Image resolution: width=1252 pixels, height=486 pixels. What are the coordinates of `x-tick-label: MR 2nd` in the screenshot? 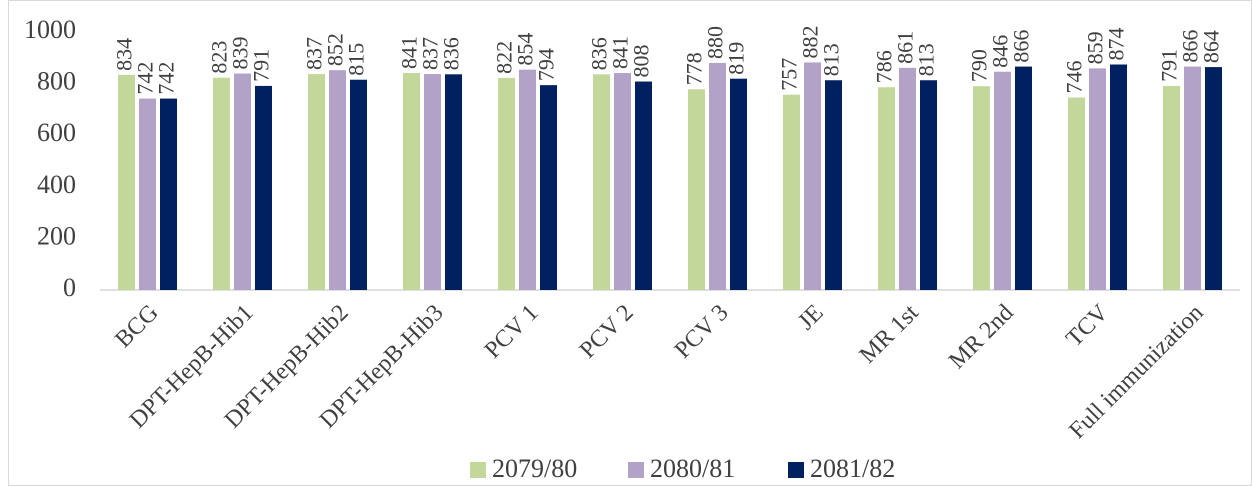 It's located at (981, 337).